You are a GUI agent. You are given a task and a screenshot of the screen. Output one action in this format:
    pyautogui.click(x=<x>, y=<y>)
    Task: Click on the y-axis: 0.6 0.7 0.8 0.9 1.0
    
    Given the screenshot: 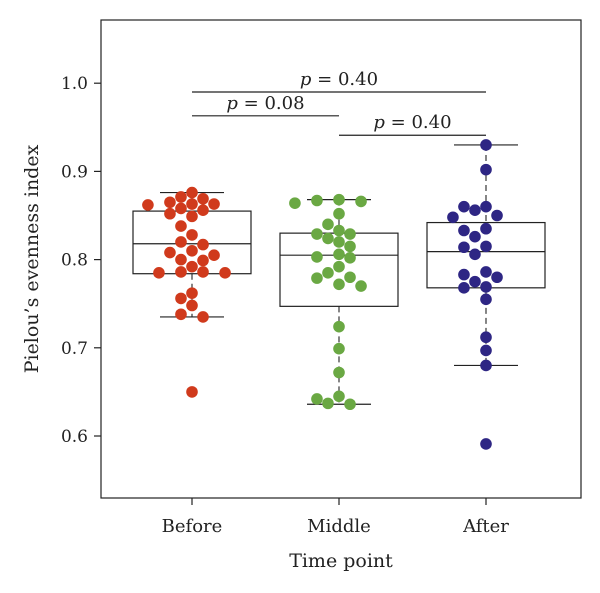 What is the action you would take?
    pyautogui.click(x=81, y=260)
    